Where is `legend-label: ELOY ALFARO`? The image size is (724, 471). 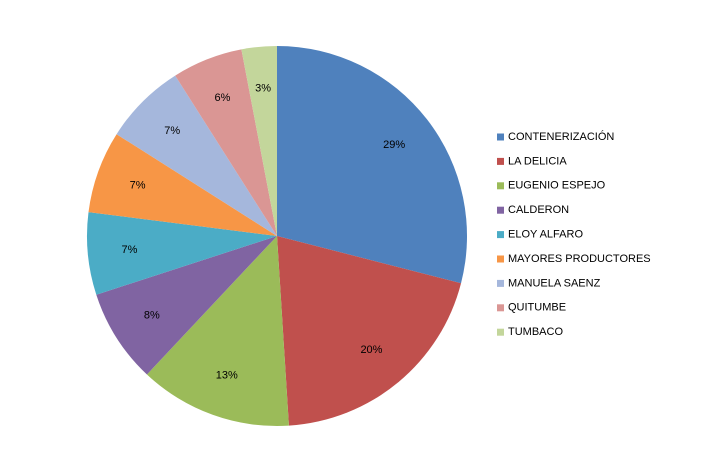
legend-label: ELOY ALFARO is located at coordinates (545, 235).